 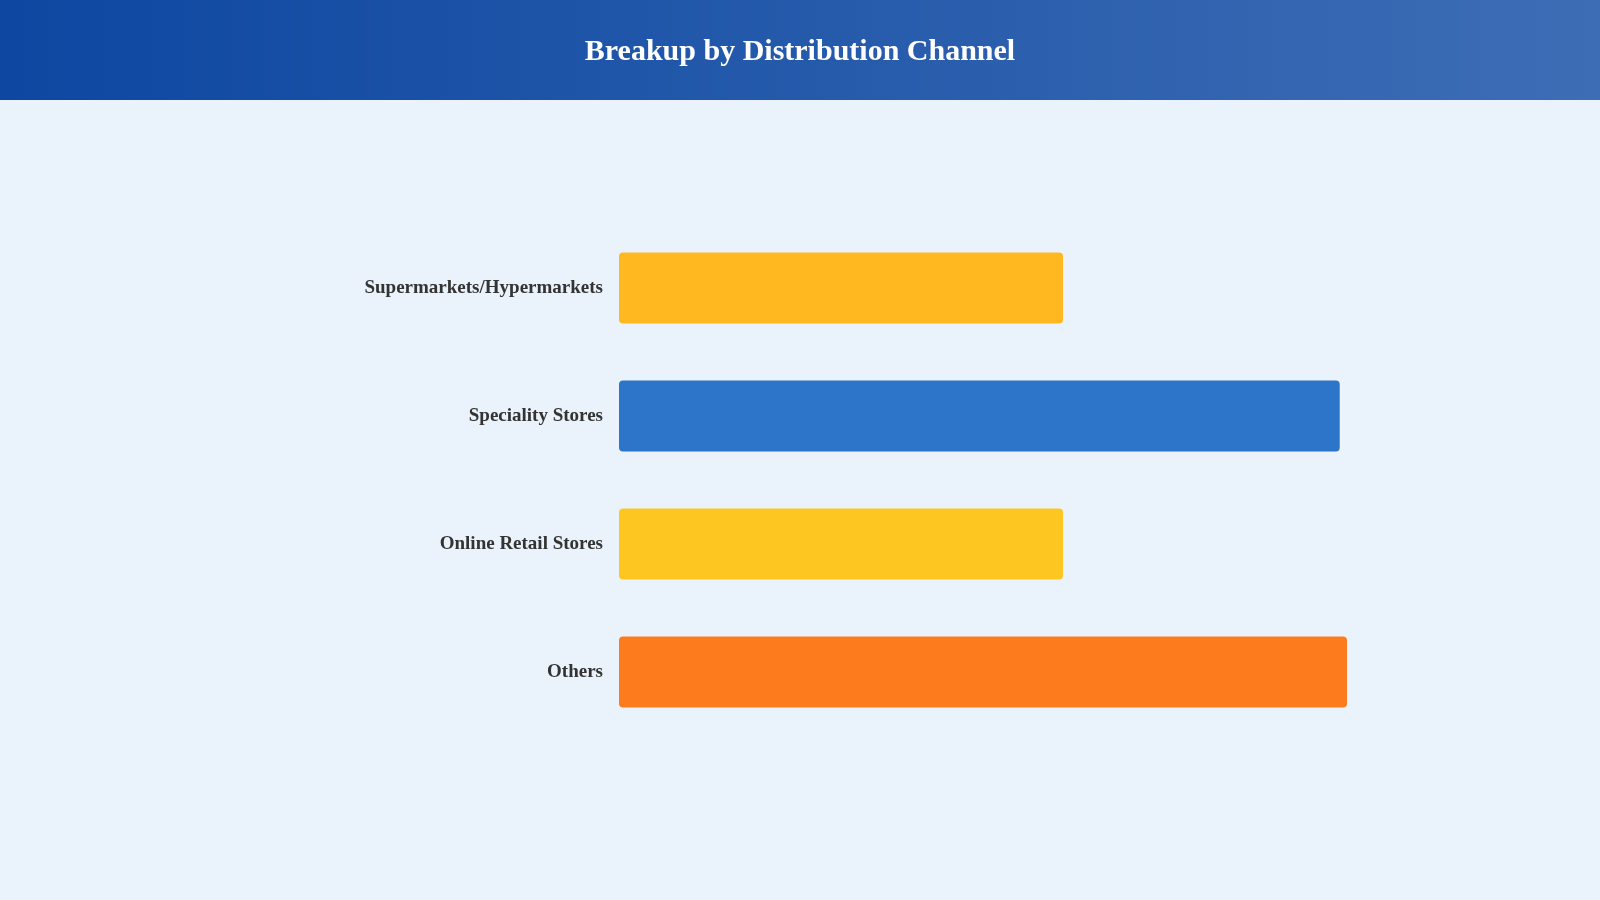 I want to click on chart-title: Breakup by Distribution Channel, so click(x=800, y=50).